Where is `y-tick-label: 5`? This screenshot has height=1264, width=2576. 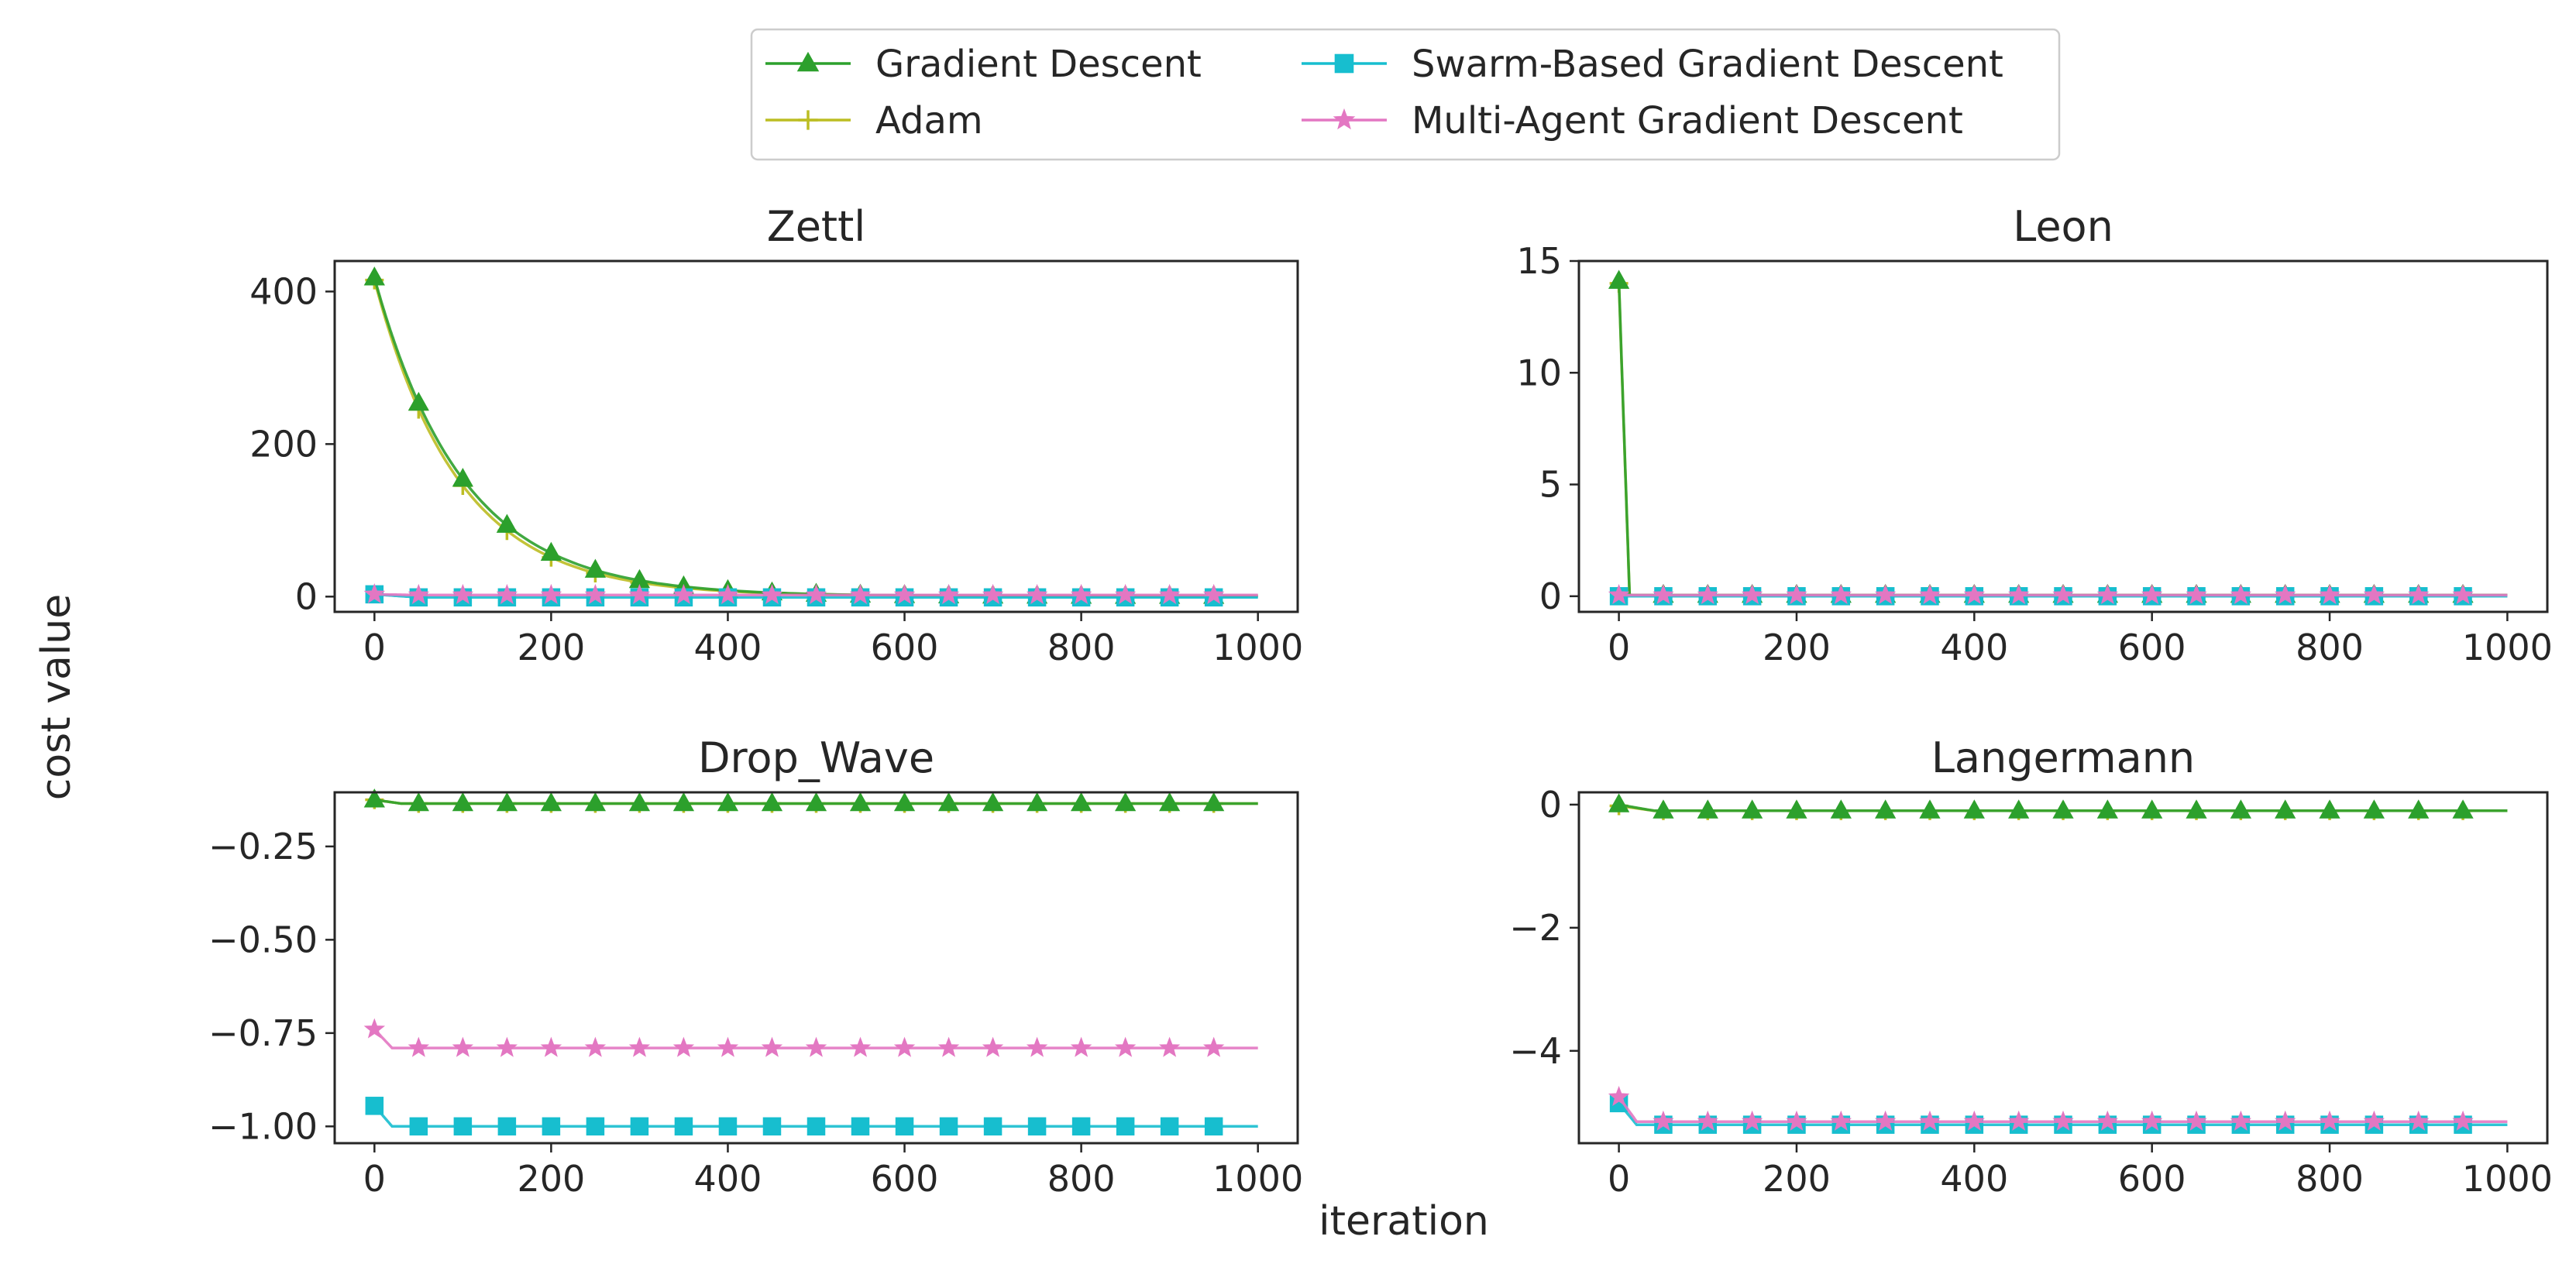 y-tick-label: 5 is located at coordinates (1550, 485).